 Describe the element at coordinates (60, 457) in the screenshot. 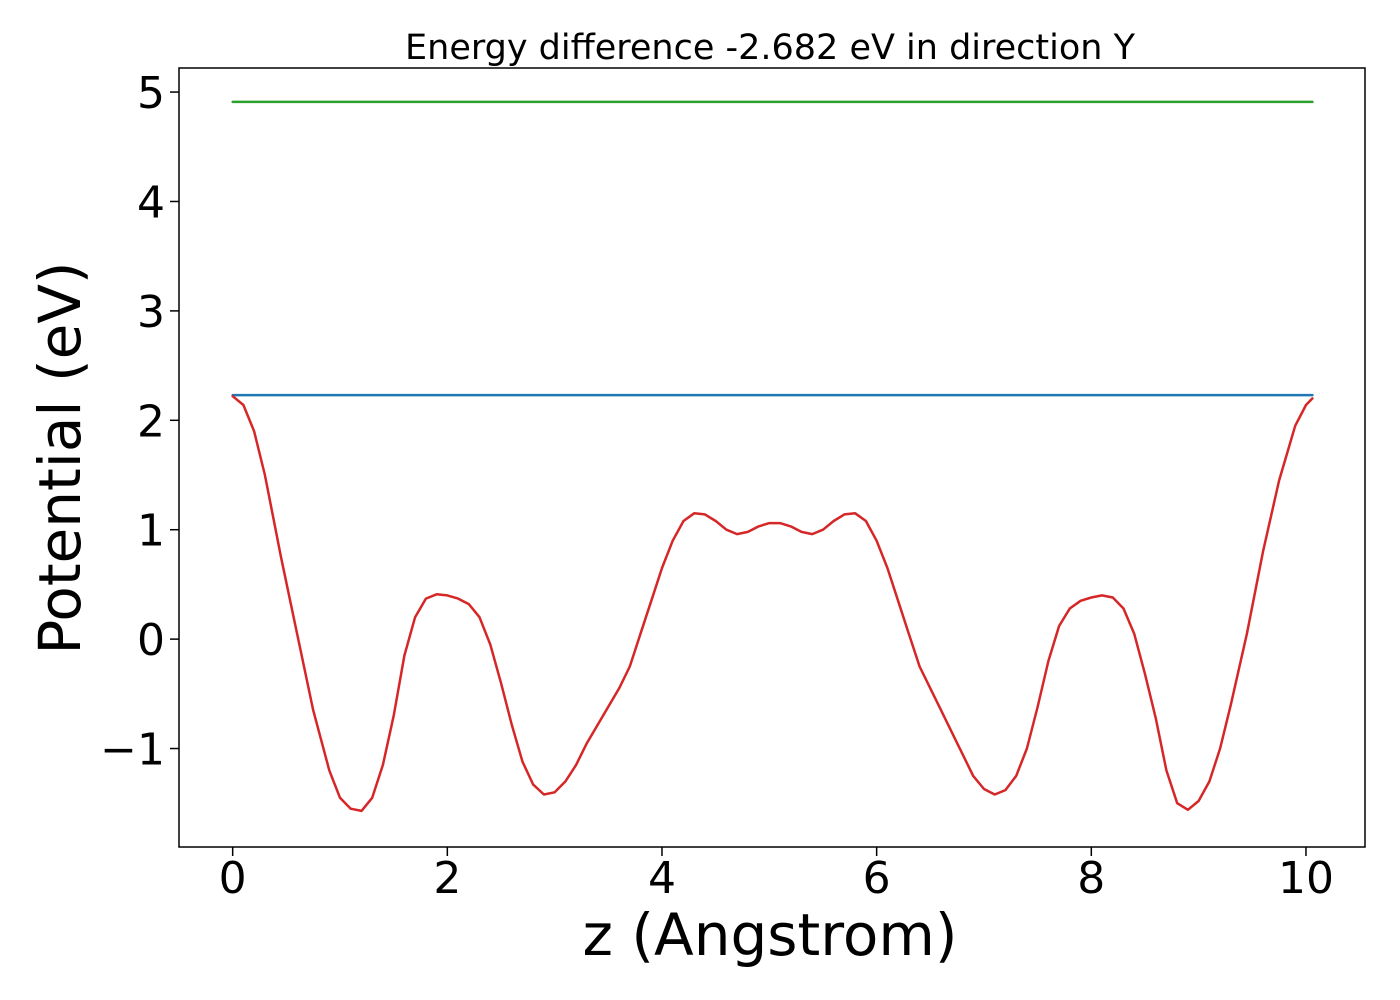

I see `y-axis-label: Potential (eV)` at that location.